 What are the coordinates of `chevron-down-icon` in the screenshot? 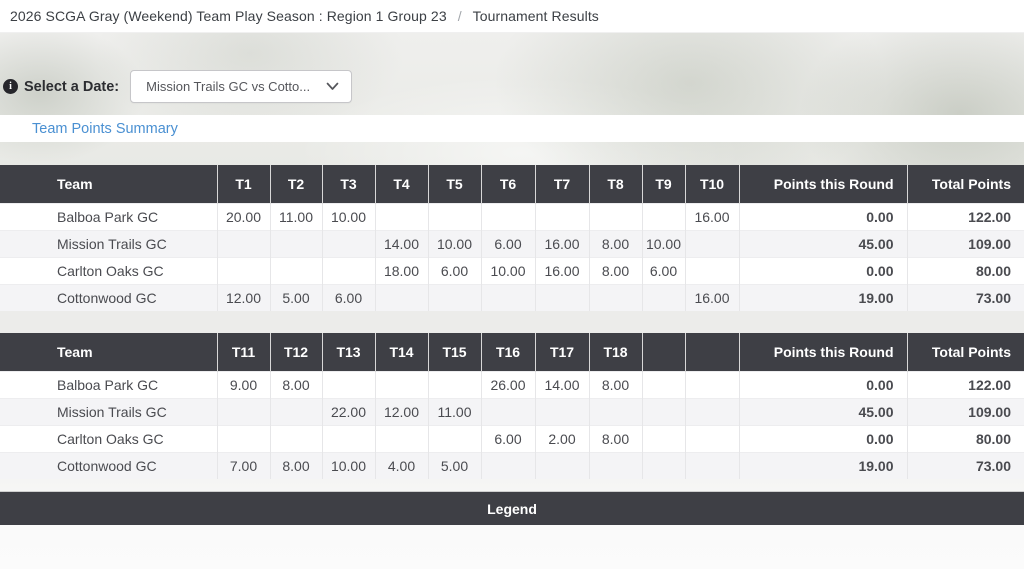 It's located at (332, 86).